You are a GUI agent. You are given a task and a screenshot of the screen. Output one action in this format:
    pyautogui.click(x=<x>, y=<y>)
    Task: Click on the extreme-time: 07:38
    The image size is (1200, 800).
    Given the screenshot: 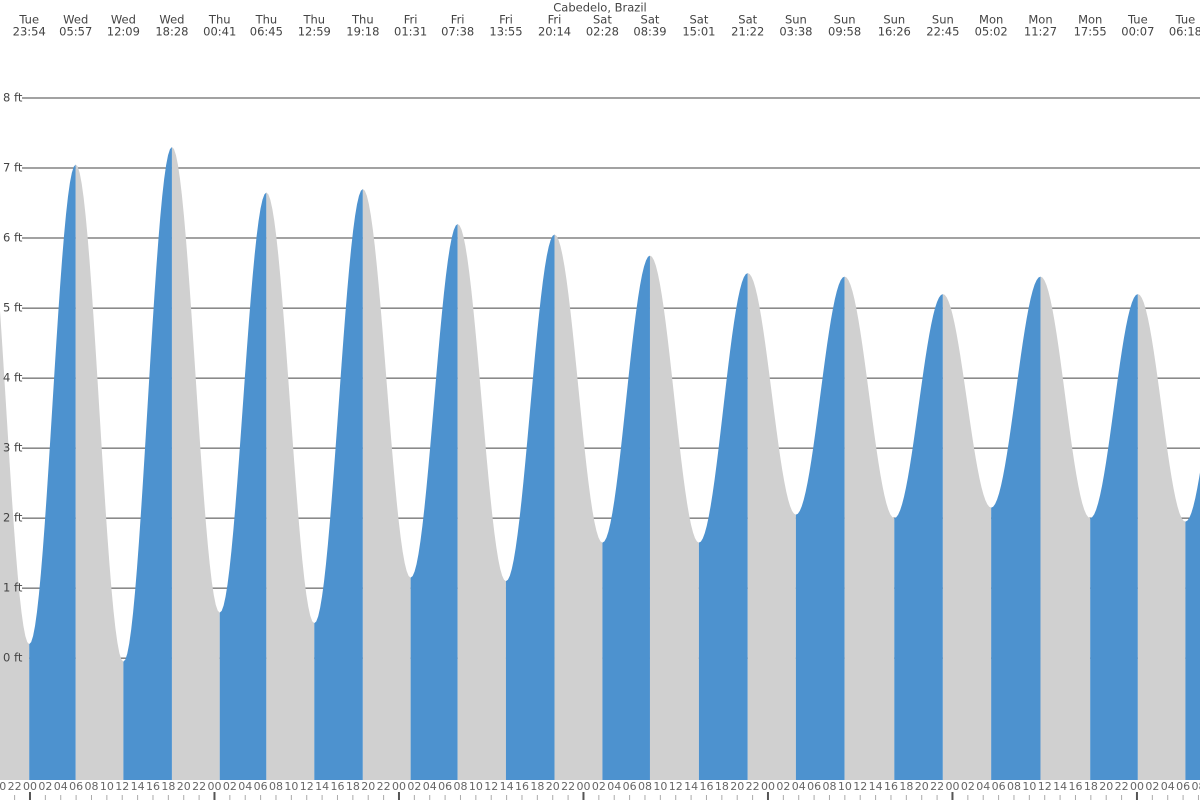 What is the action you would take?
    pyautogui.click(x=457, y=32)
    